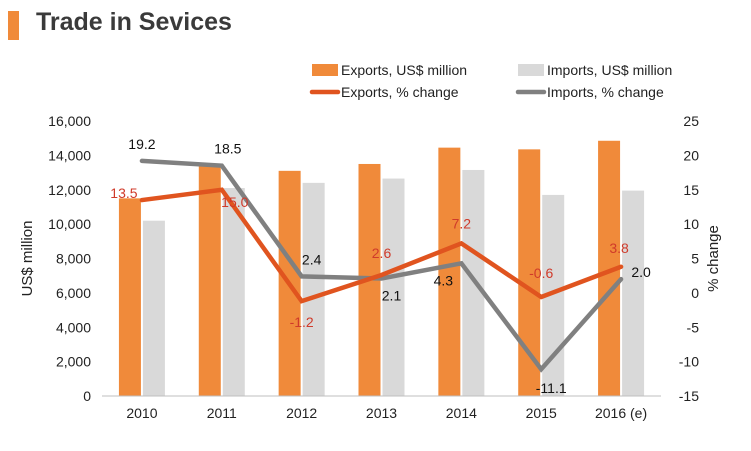 The width and height of the screenshot is (751, 451). Describe the element at coordinates (69, 190) in the screenshot. I see `y-tick-label: 12,000` at that location.